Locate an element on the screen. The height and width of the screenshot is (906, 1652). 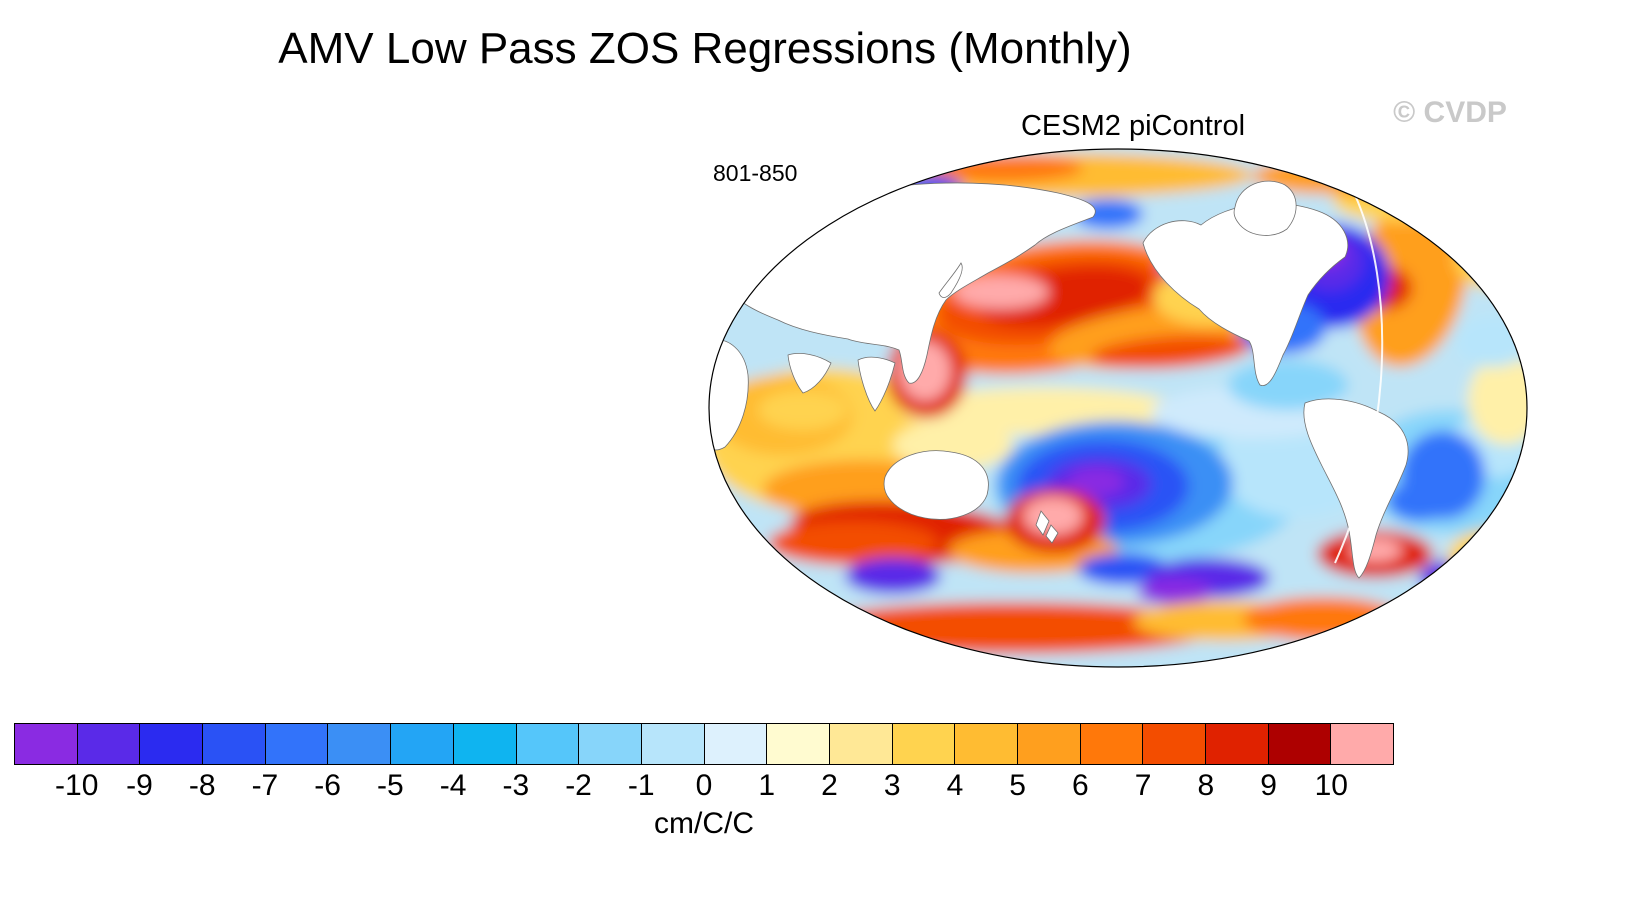
colorbar-tick-label: -3 is located at coordinates (516, 785).